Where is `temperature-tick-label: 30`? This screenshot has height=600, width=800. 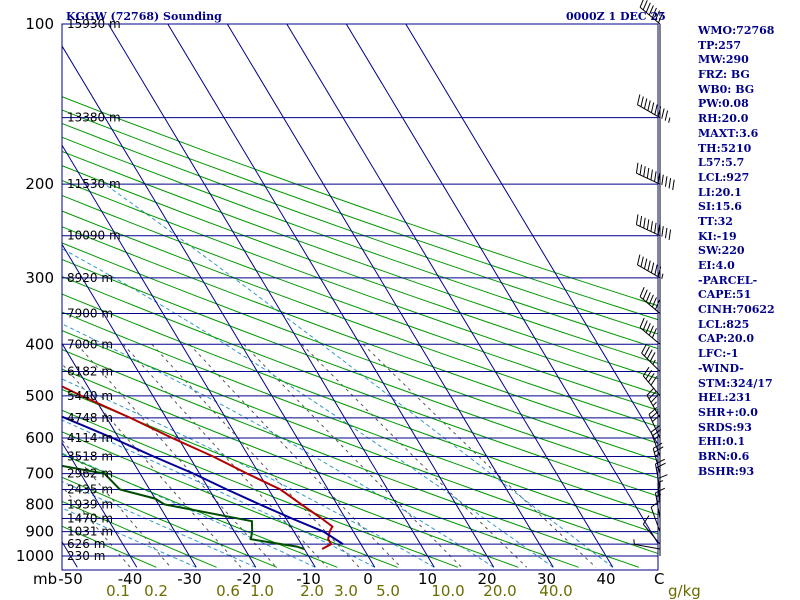 temperature-tick-label: 30 is located at coordinates (546, 579).